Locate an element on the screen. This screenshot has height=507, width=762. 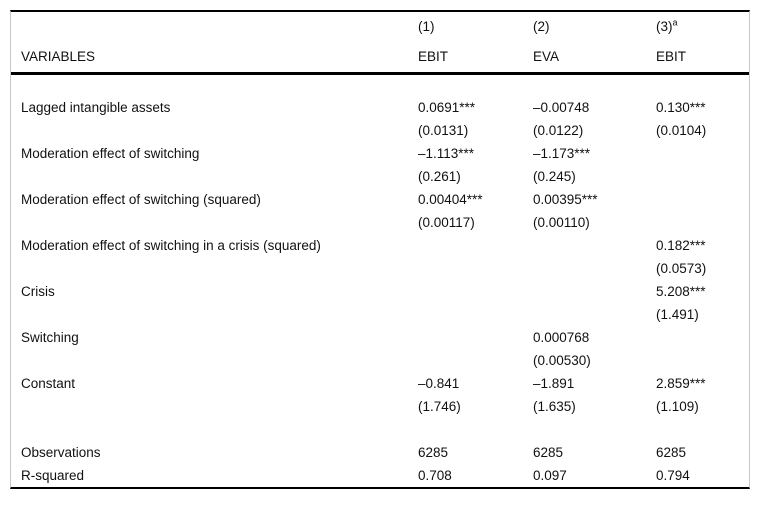
coef-model-2: –1.173*** is located at coordinates (562, 153).